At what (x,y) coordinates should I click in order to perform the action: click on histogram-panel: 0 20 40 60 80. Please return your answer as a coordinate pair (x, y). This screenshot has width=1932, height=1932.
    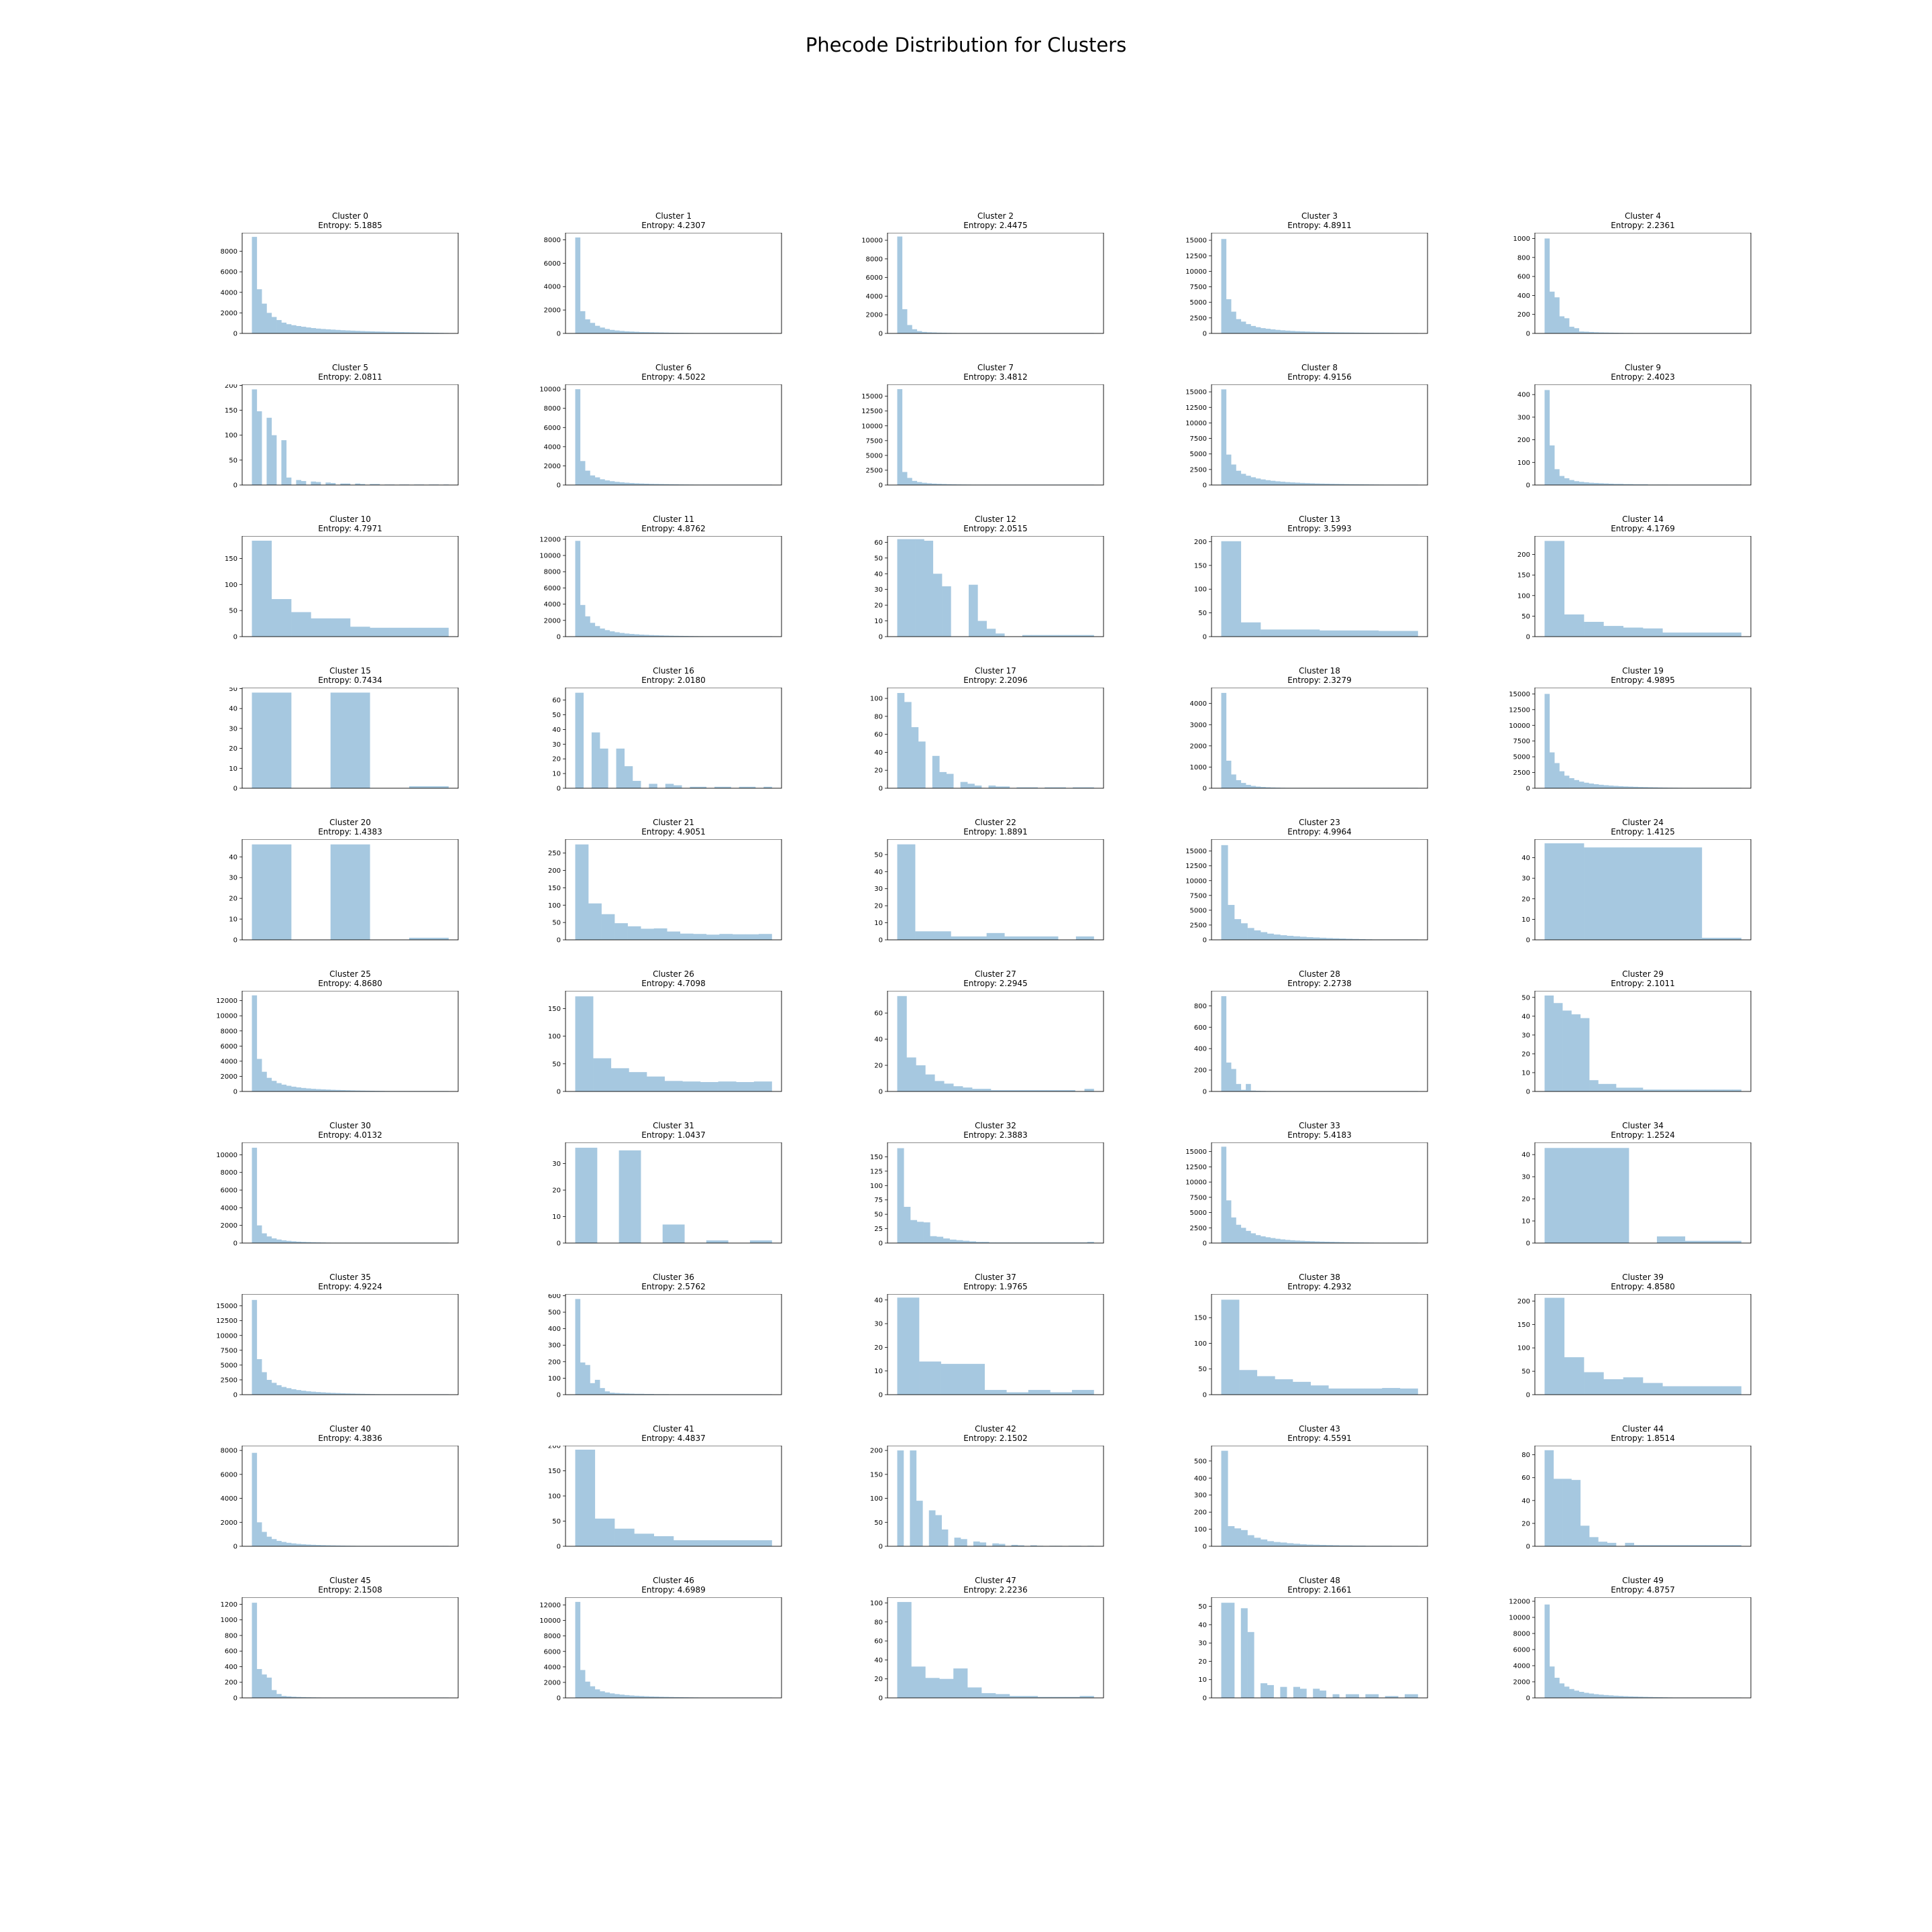
    Looking at the image, I should click on (1636, 1498).